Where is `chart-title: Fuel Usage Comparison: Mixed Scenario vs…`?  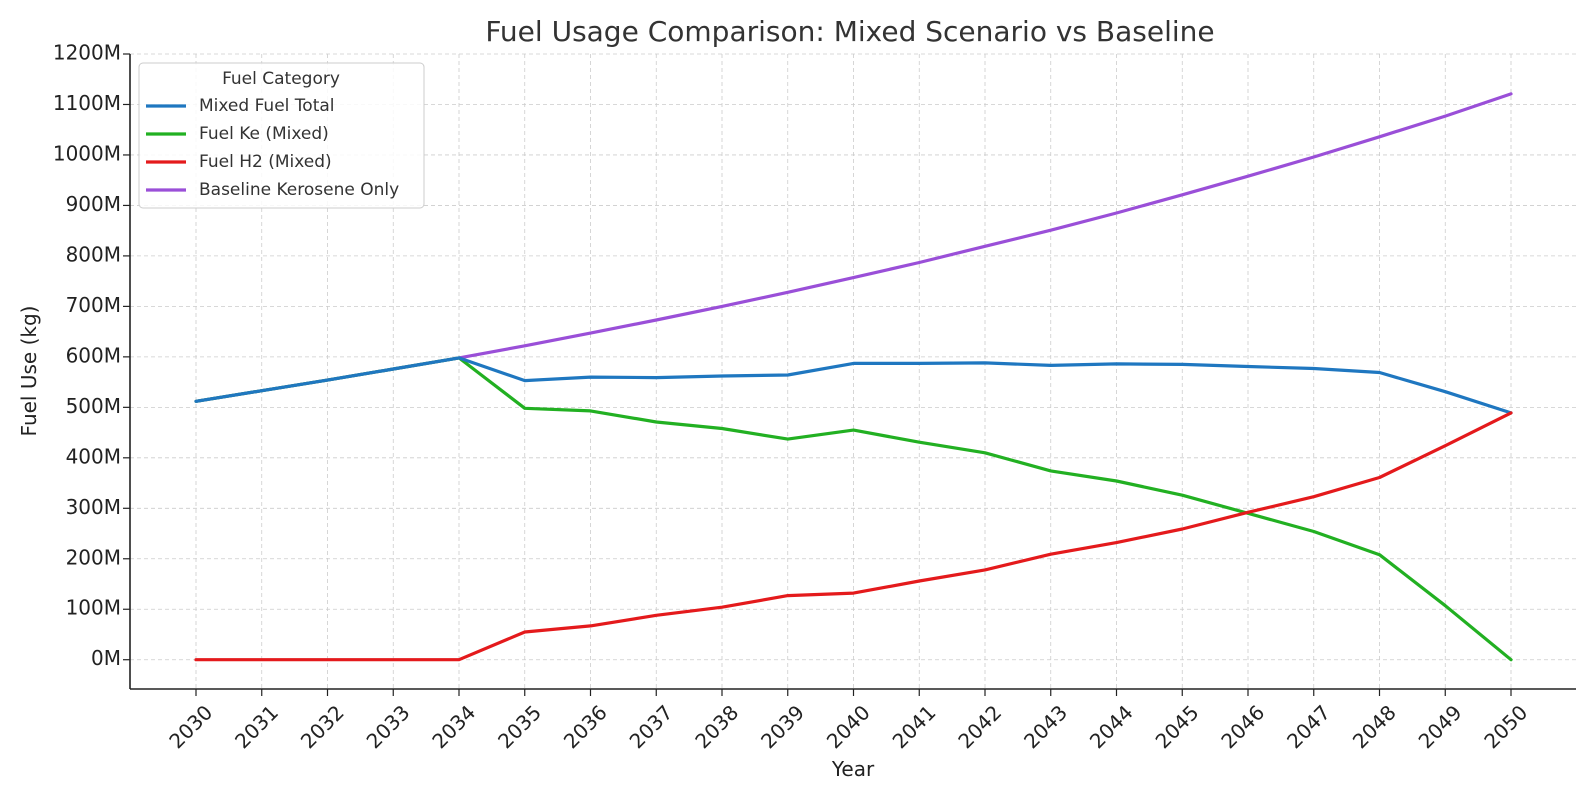 chart-title: Fuel Usage Comparison: Mixed Scenario vs… is located at coordinates (849, 31).